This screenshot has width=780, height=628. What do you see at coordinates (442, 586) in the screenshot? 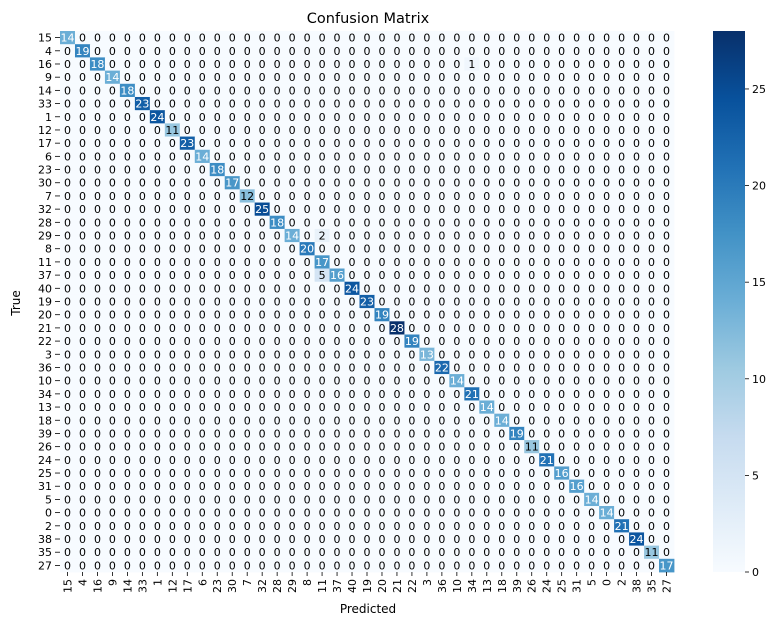
I see `x-tick-label: 36` at bounding box center [442, 586].